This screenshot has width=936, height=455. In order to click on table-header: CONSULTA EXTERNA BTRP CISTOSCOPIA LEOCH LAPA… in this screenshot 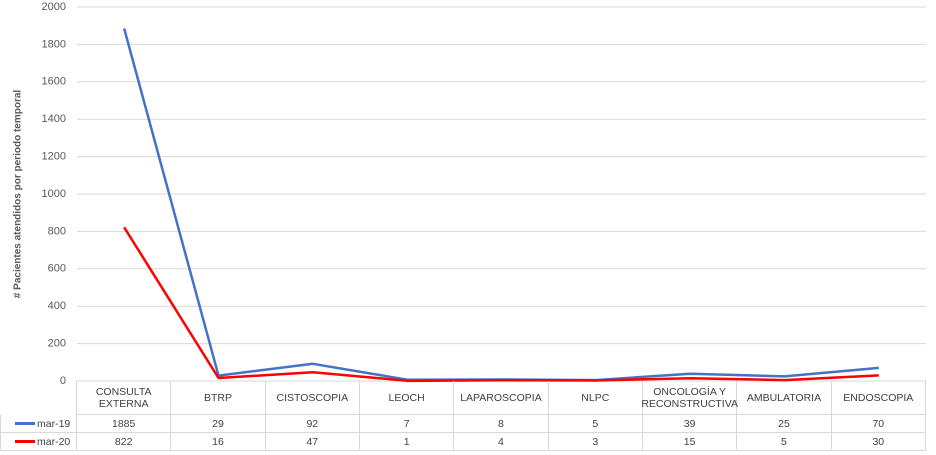, I will do `click(463, 398)`.